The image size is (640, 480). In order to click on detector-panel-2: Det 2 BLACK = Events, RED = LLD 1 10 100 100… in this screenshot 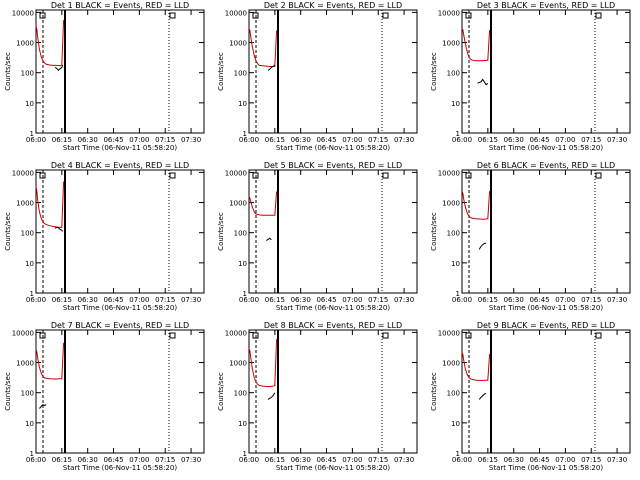, I will do `click(317, 76)`.